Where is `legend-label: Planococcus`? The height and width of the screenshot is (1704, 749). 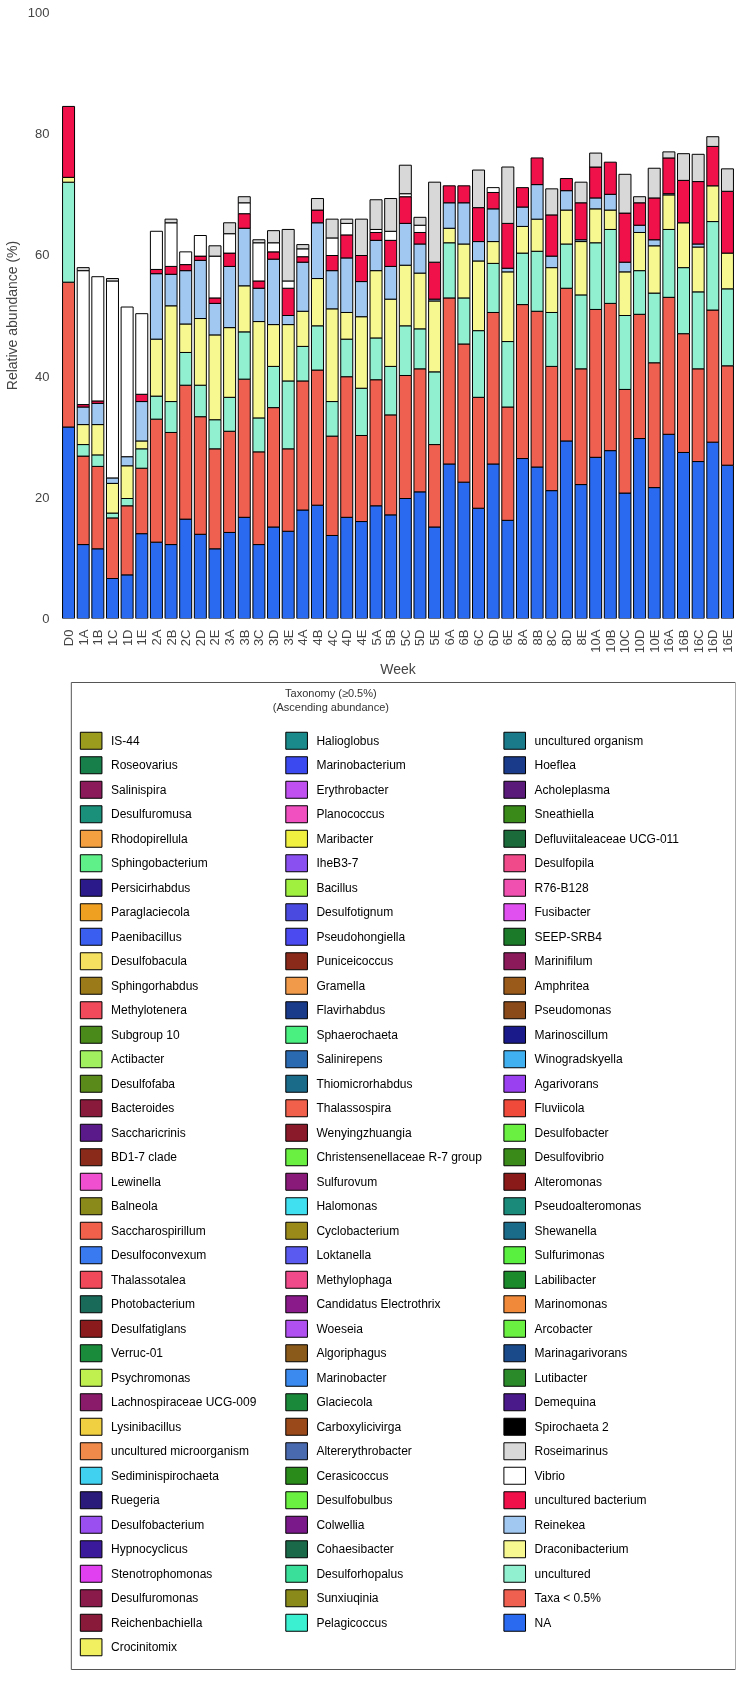 legend-label: Planococcus is located at coordinates (350, 814).